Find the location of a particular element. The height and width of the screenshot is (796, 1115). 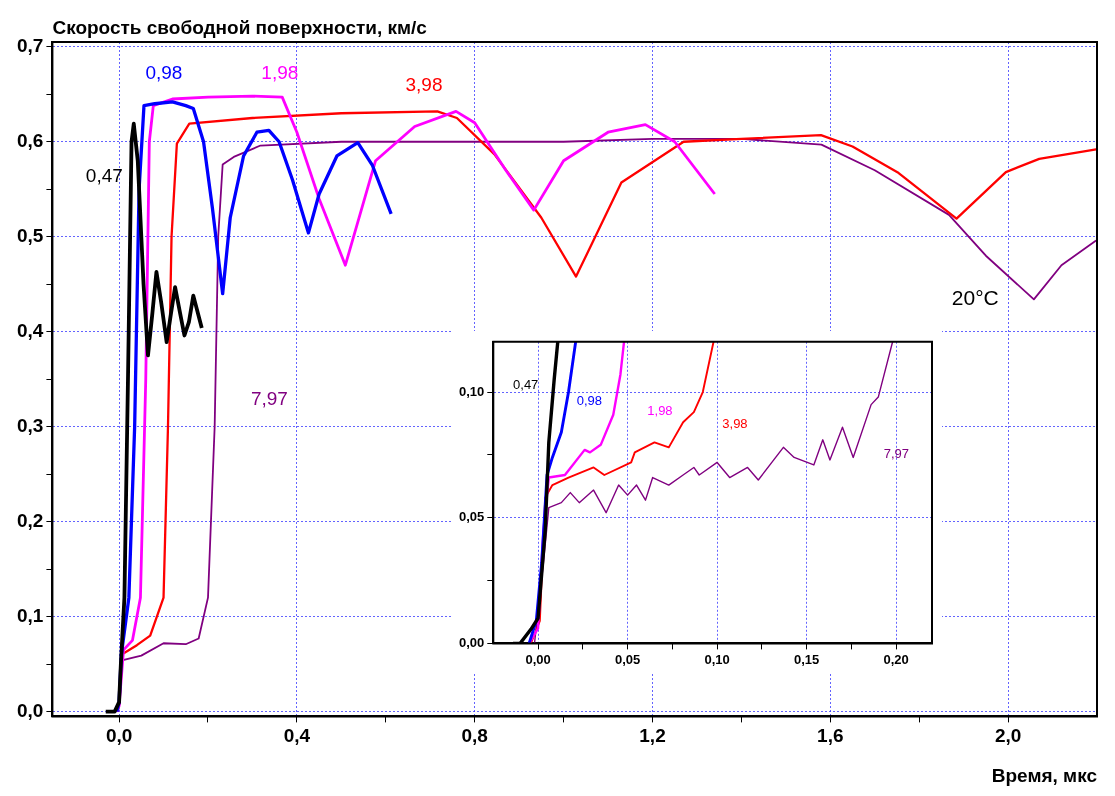

y-tick-label: 0,6 is located at coordinates (30, 140).